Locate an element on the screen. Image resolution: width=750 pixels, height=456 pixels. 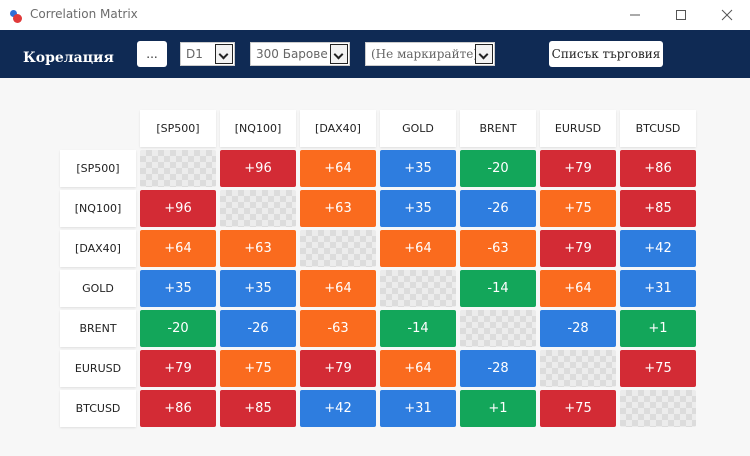
column-header: BRENT is located at coordinates (498, 128).